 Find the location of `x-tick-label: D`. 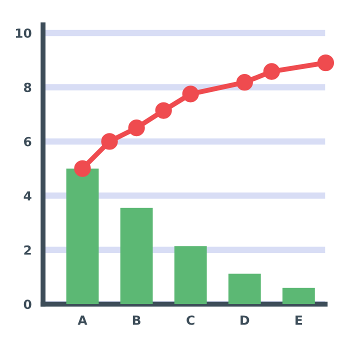

x-tick-label: D is located at coordinates (245, 320).